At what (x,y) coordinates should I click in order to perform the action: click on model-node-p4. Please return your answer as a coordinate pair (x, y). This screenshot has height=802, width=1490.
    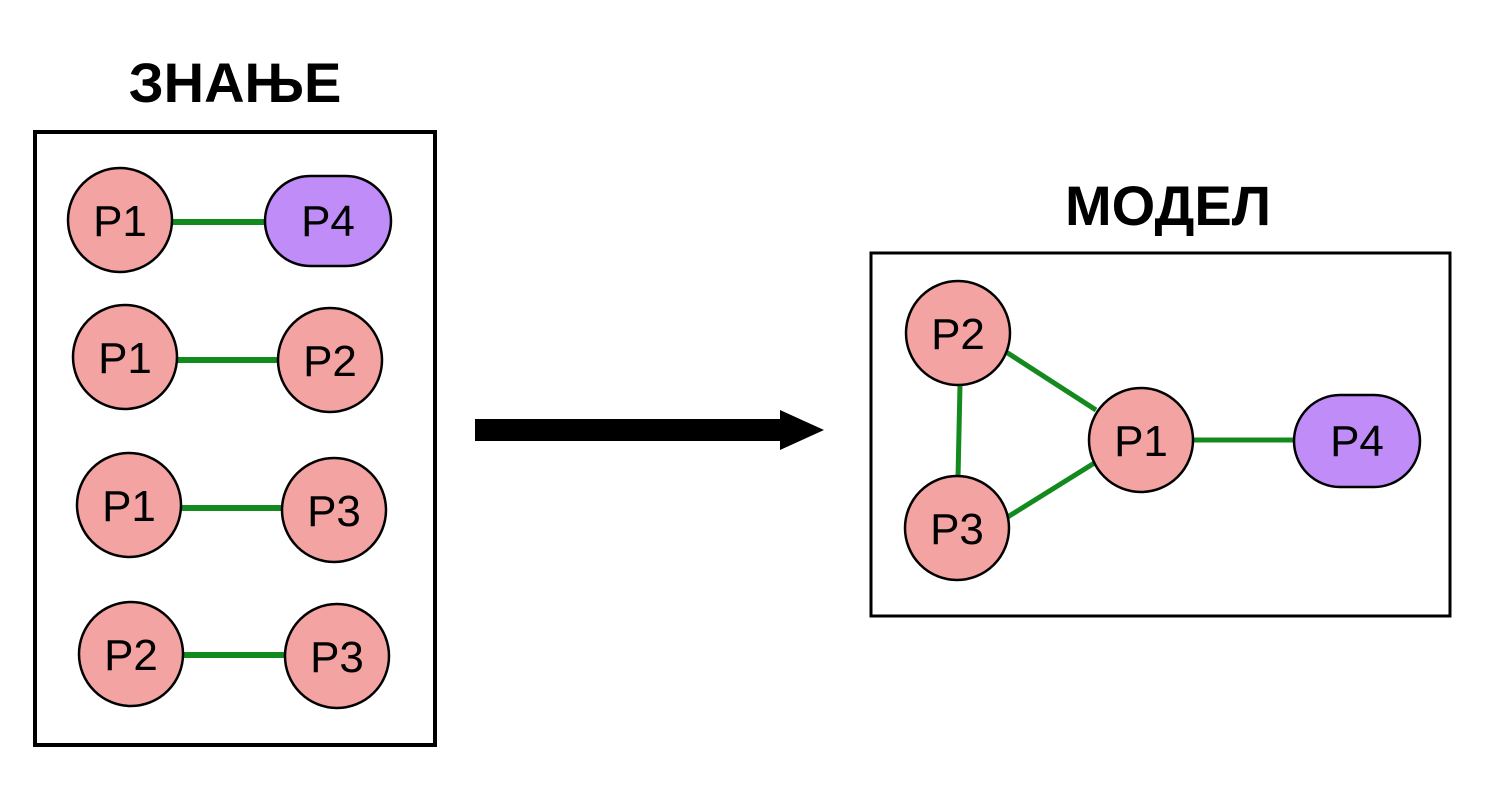
    Looking at the image, I should click on (1357, 441).